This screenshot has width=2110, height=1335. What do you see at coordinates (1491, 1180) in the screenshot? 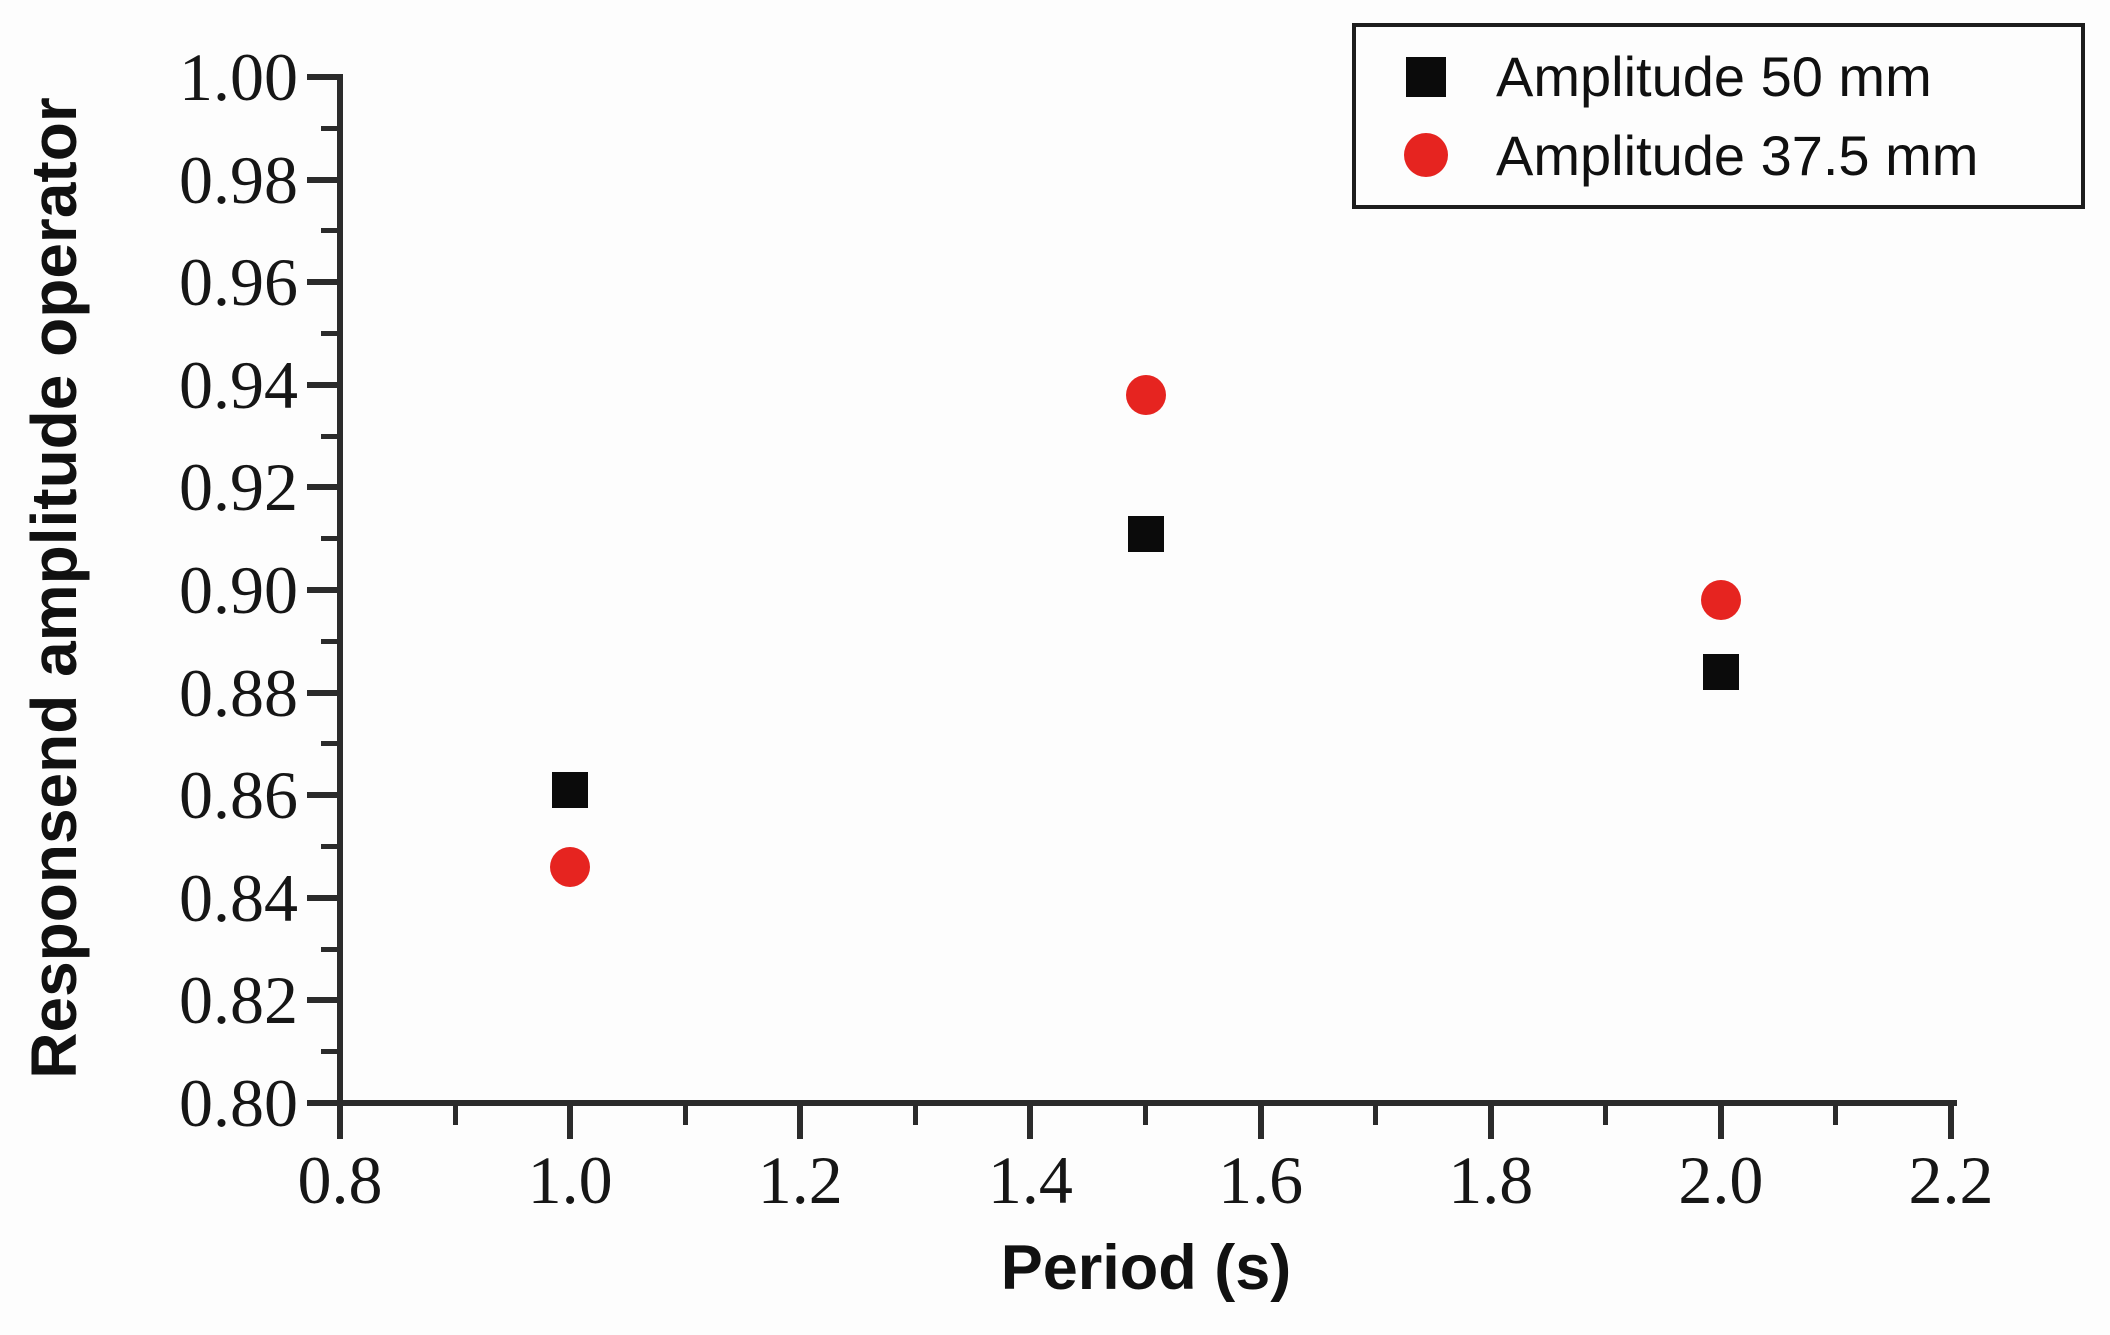
I see `x-tick-label: 1.8` at bounding box center [1491, 1180].